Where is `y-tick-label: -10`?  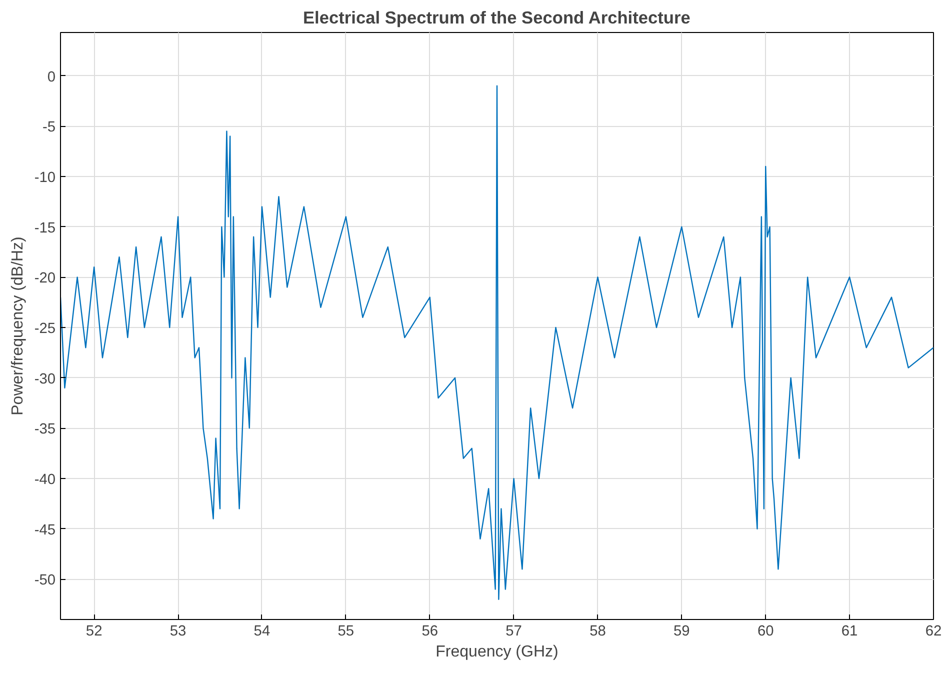
y-tick-label: -10 is located at coordinates (45, 178).